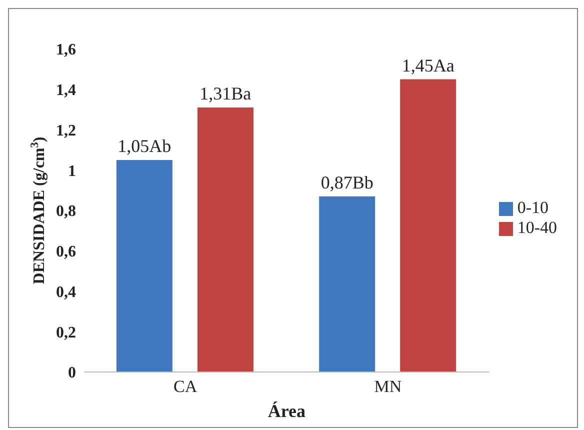  I want to click on x-axis-title: Área, so click(287, 411).